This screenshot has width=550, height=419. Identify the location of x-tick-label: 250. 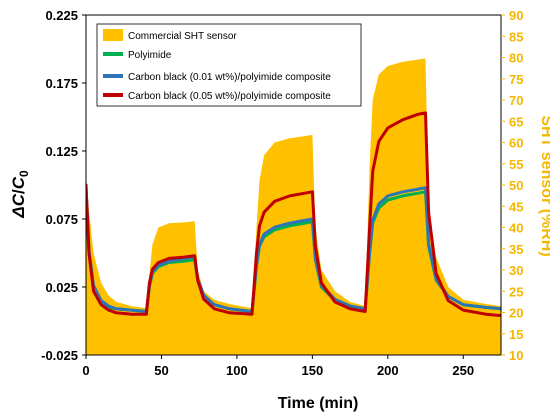
(463, 370).